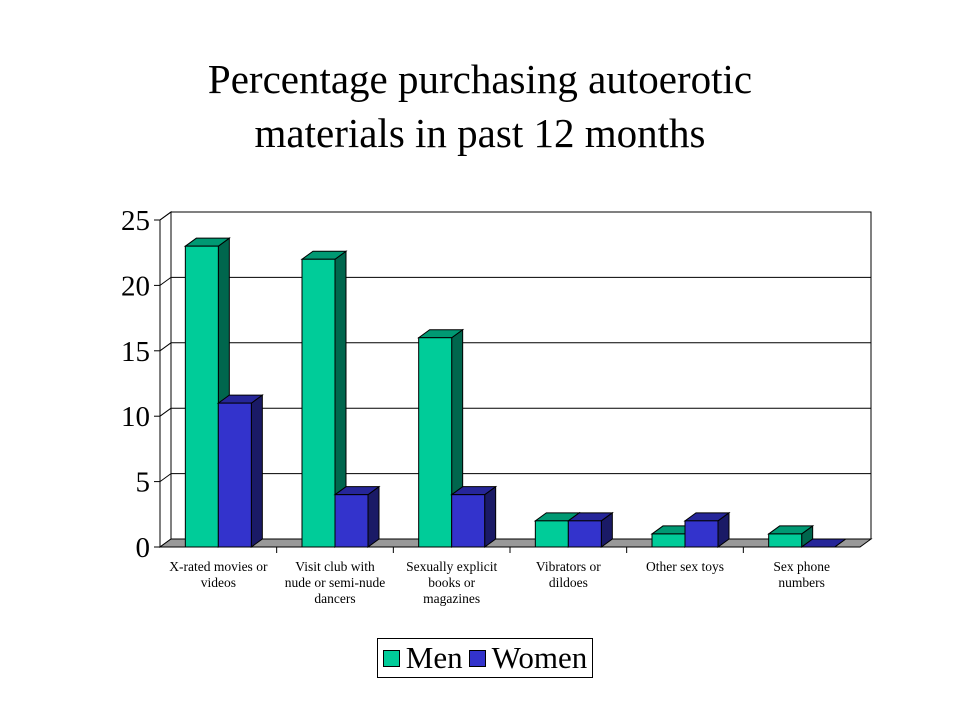 The height and width of the screenshot is (720, 960). What do you see at coordinates (135, 286) in the screenshot?
I see `y-tick-label: 20` at bounding box center [135, 286].